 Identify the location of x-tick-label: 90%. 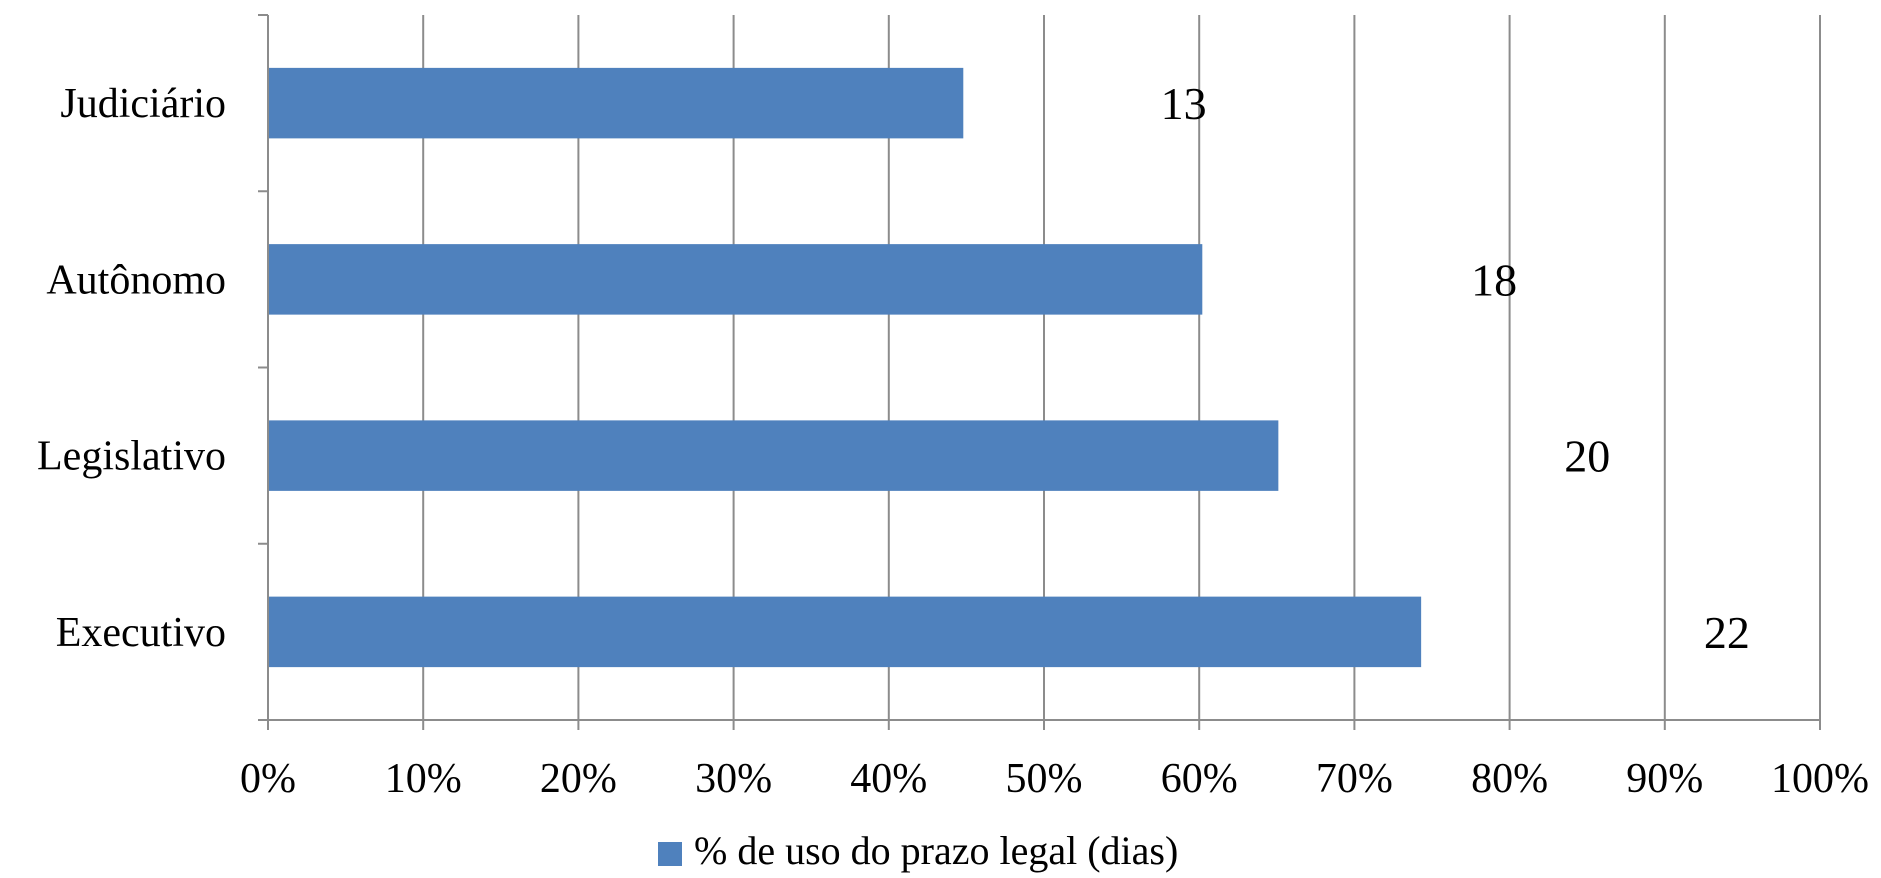
(1664, 779).